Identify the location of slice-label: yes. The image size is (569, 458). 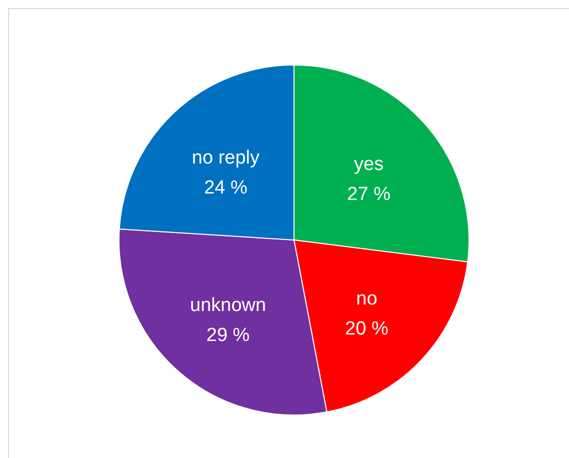
(369, 165).